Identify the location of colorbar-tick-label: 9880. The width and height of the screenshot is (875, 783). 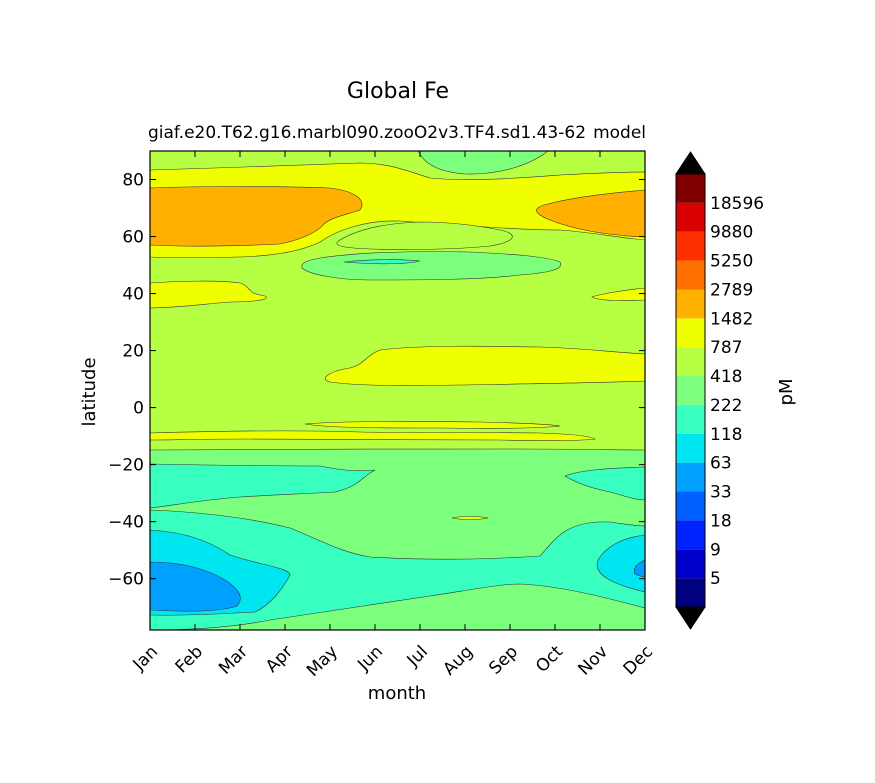
(731, 233).